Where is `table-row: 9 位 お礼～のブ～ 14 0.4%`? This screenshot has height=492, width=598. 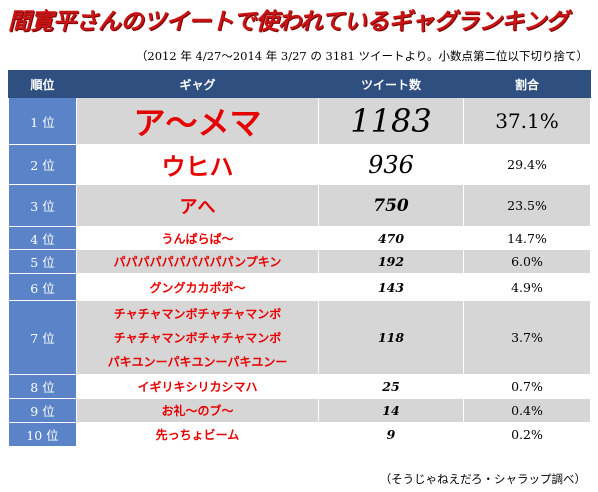 table-row: 9 位 お礼～のブ～ 14 0.4% is located at coordinates (299, 410).